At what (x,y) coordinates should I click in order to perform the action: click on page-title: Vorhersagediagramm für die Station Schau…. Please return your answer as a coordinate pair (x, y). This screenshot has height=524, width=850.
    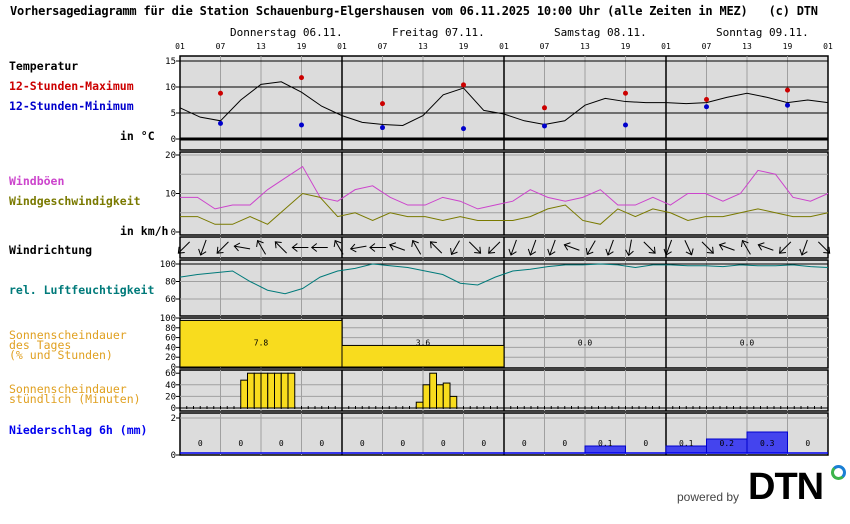
    Looking at the image, I should click on (414, 11).